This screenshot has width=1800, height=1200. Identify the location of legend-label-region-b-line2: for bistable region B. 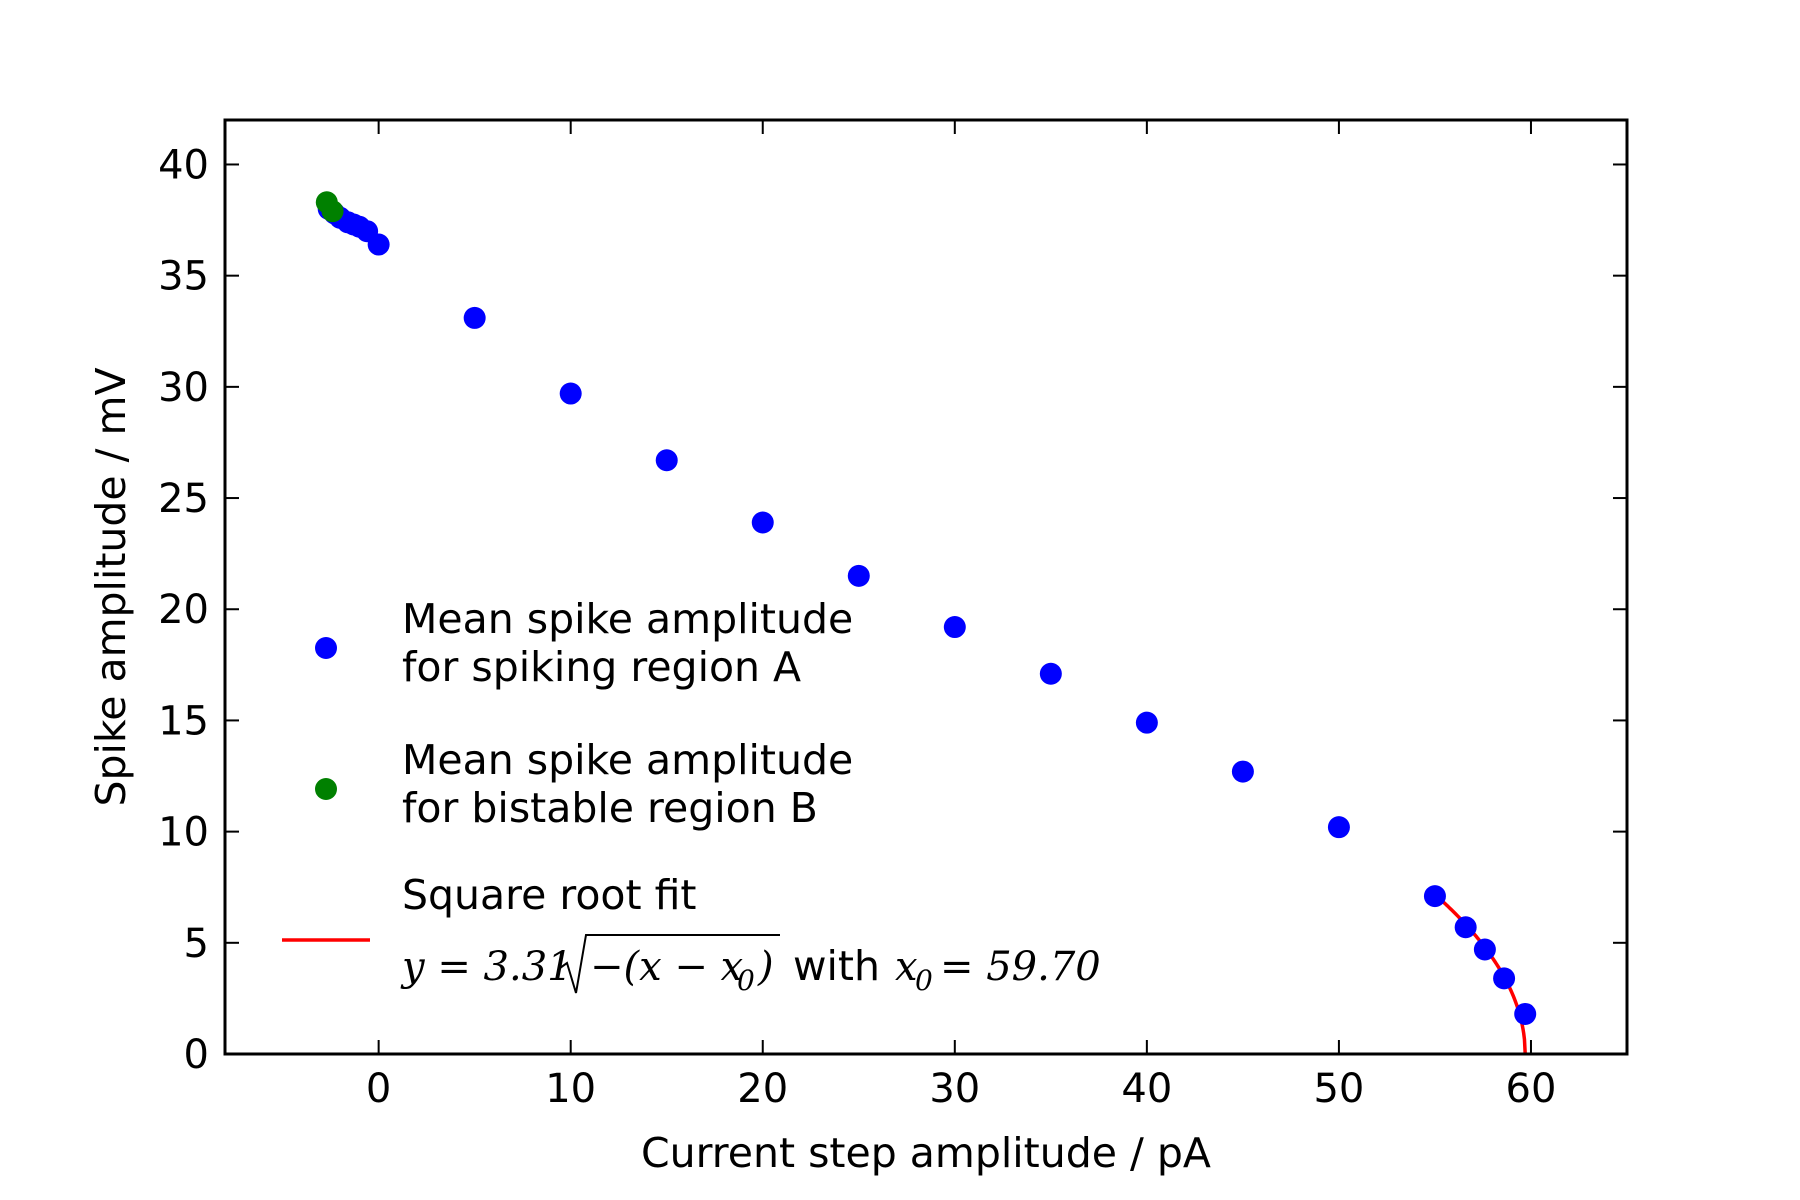
(610, 808).